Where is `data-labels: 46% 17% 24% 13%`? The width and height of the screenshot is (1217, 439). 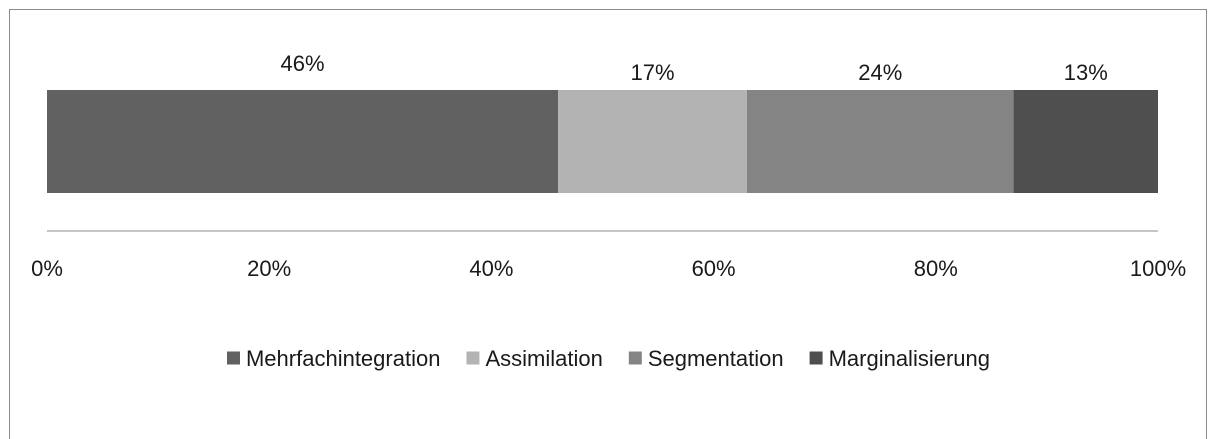
data-labels: 46% 17% 24% 13% is located at coordinates (694, 68).